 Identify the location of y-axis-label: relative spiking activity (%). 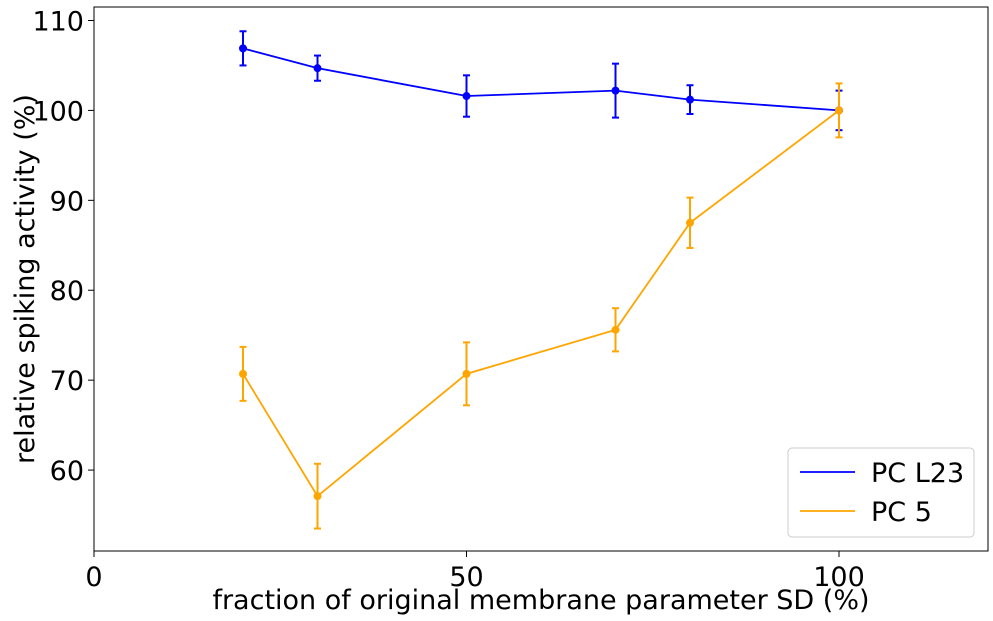
(25, 279).